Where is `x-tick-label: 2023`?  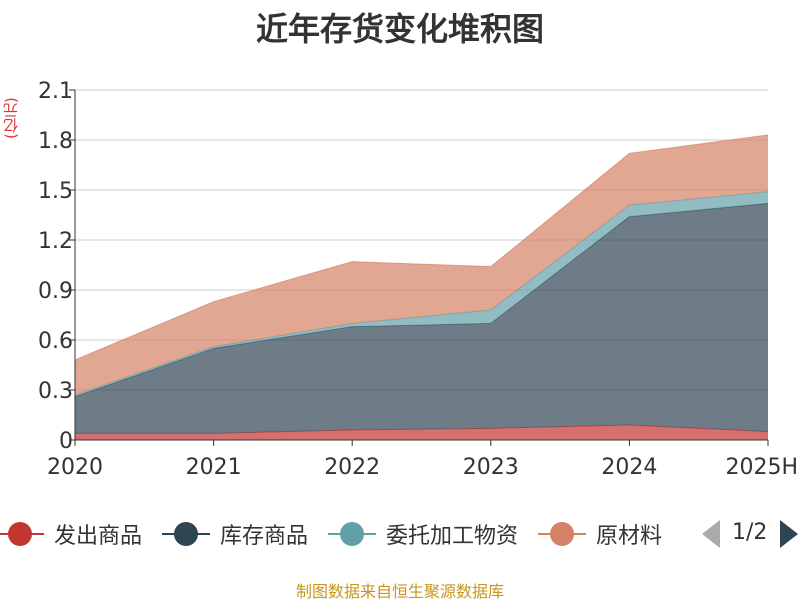 x-tick-label: 2023 is located at coordinates (491, 467).